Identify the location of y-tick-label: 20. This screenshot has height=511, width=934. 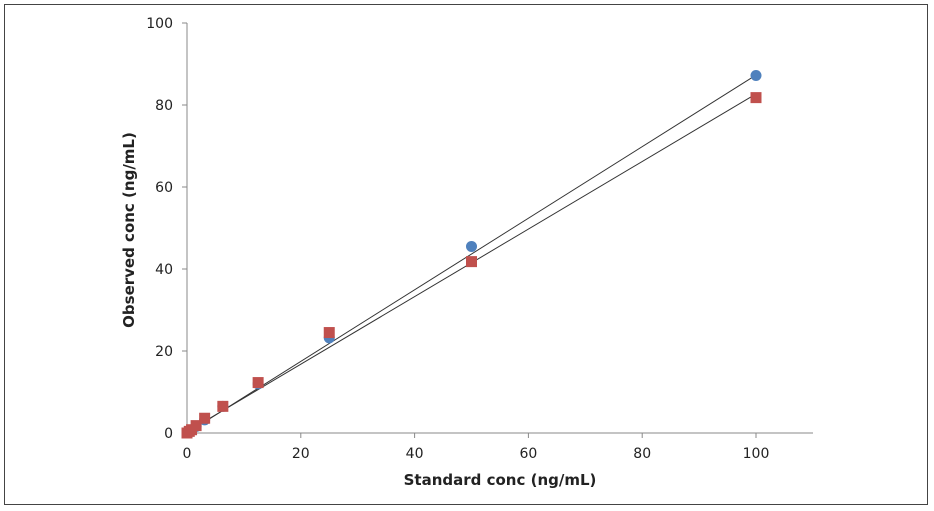
(164, 352).